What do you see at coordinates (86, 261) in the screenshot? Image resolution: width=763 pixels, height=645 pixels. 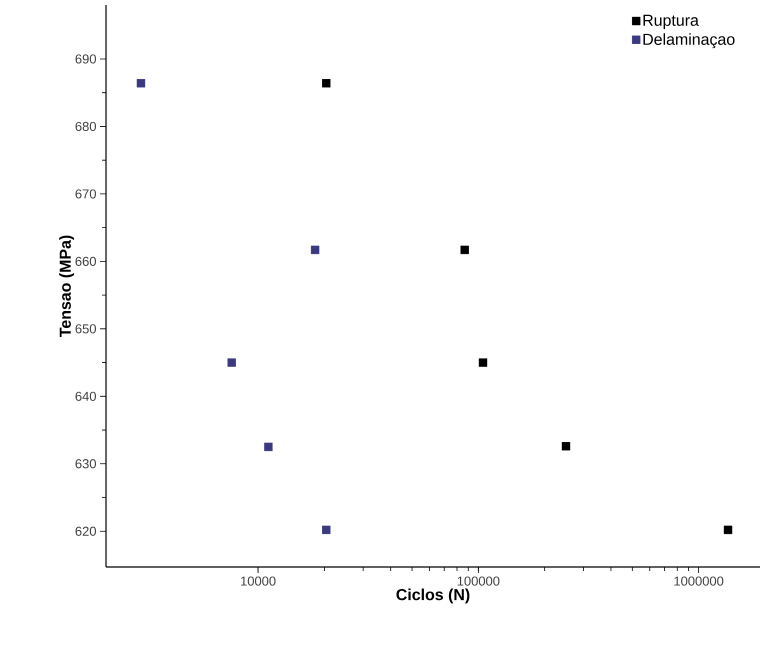 I see `y-tick-label: 660` at bounding box center [86, 261].